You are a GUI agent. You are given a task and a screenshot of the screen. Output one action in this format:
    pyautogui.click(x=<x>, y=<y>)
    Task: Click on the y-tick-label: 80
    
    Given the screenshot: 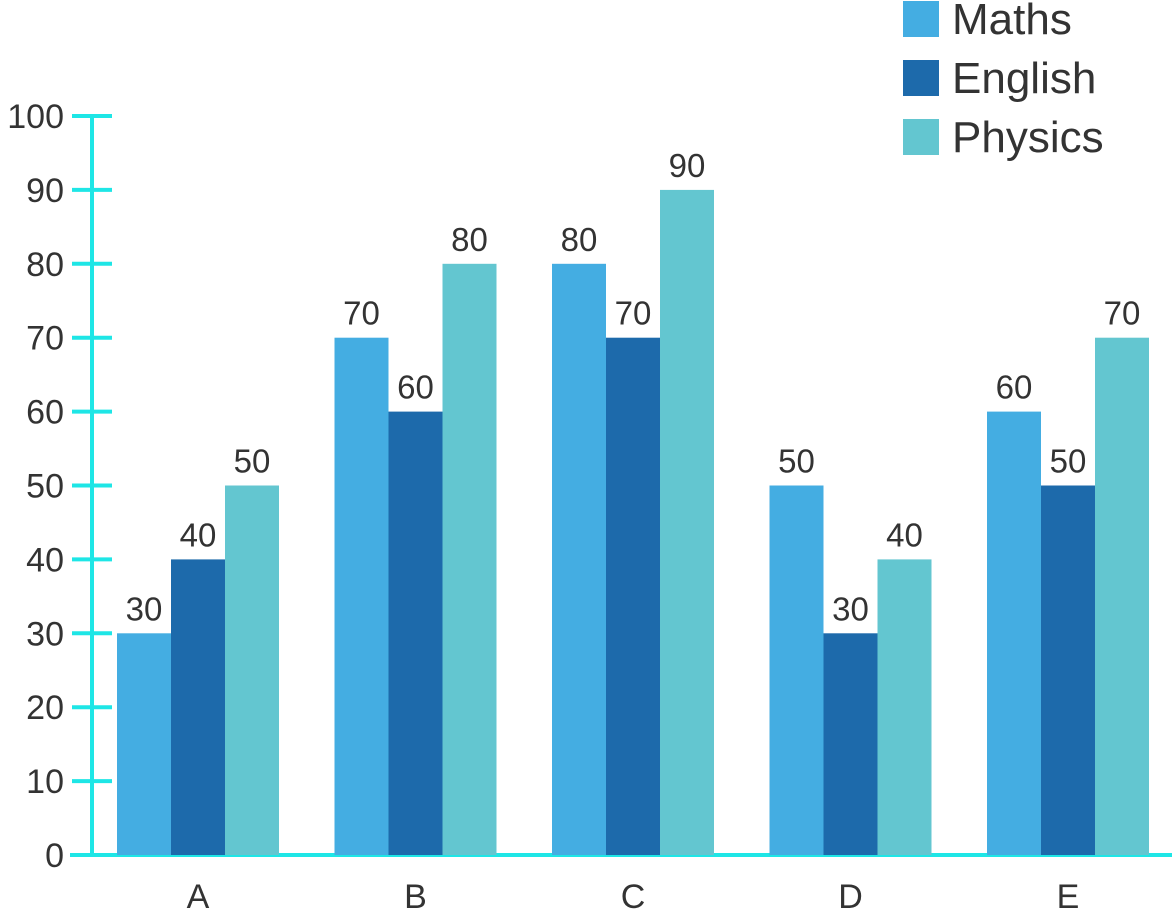 What is the action you would take?
    pyautogui.click(x=45, y=265)
    